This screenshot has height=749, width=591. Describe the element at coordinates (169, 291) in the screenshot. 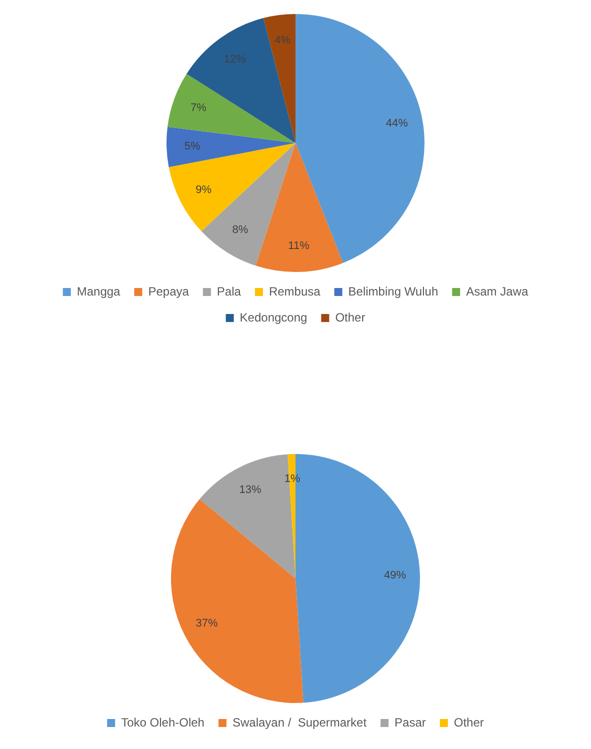

I see `legend-label: Pepaya` at that location.